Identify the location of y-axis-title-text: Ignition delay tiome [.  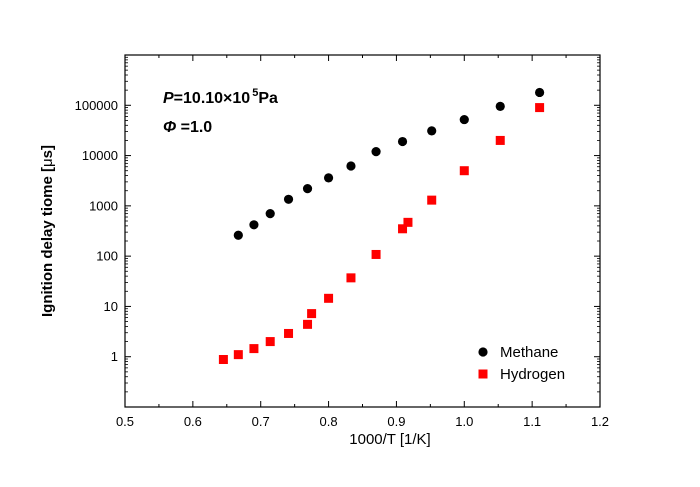
(47, 242).